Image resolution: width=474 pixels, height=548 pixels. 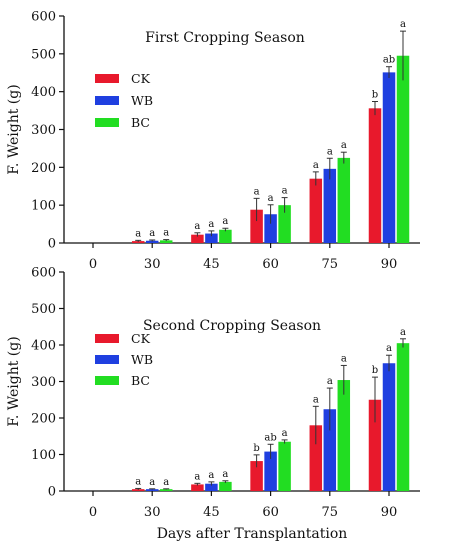 What do you see at coordinates (252, 534) in the screenshot?
I see `x-axis-title: Days after Transplantation` at bounding box center [252, 534].